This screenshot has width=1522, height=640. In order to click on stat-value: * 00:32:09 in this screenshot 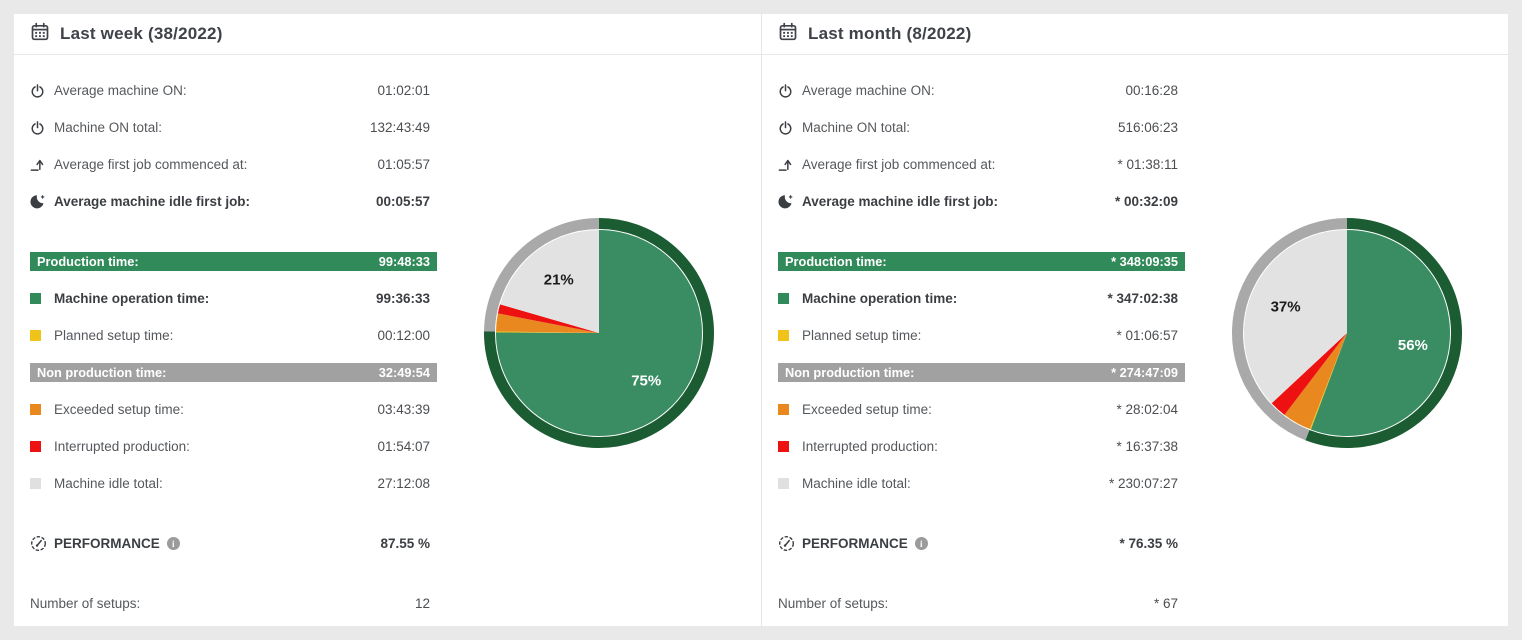, I will do `click(1146, 201)`.